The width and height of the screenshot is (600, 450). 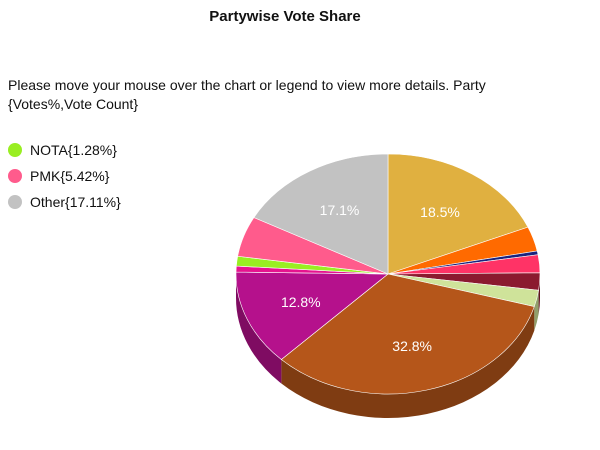 I want to click on slice-6-328-side, so click(x=408, y=362).